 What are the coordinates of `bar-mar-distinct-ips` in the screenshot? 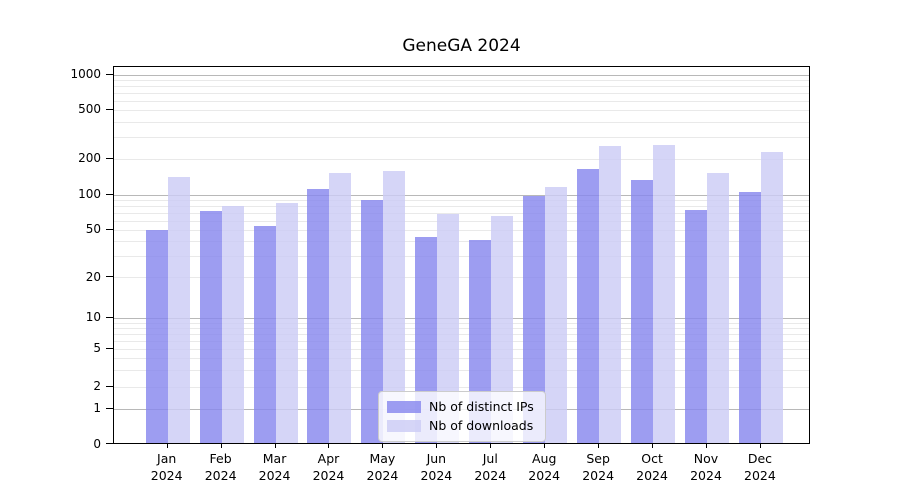 It's located at (264, 334).